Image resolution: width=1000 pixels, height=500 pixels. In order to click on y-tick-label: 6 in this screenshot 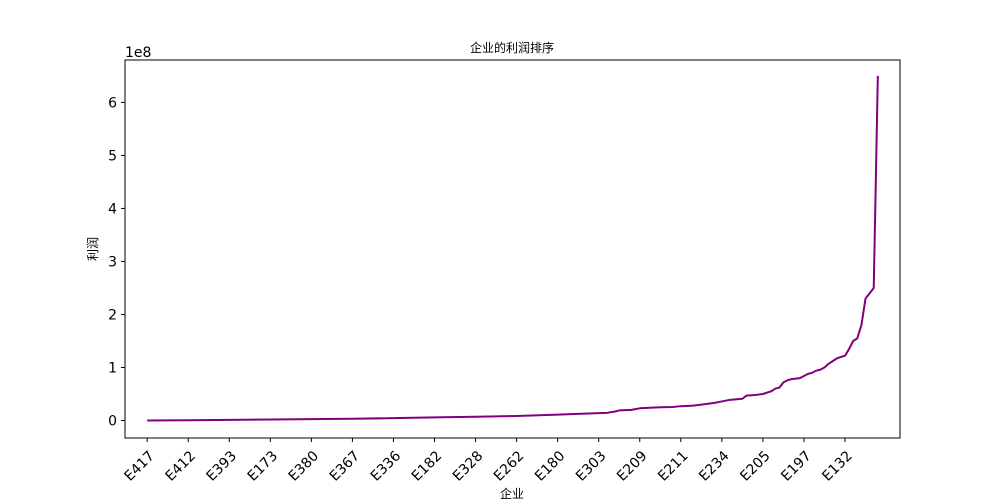, I will do `click(112, 103)`.